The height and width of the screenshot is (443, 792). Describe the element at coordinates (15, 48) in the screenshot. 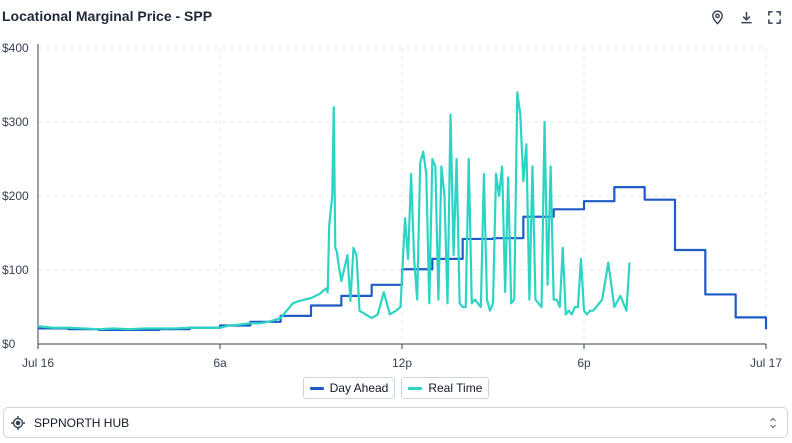

I see `y-tick-label: $400` at that location.